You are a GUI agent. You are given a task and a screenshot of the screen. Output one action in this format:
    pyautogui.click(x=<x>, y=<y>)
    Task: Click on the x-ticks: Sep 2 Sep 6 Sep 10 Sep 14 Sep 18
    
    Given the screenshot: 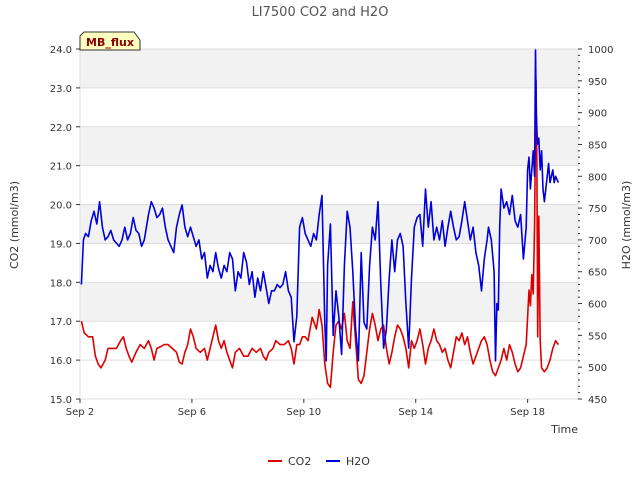 What is the action you would take?
    pyautogui.click(x=305, y=408)
    